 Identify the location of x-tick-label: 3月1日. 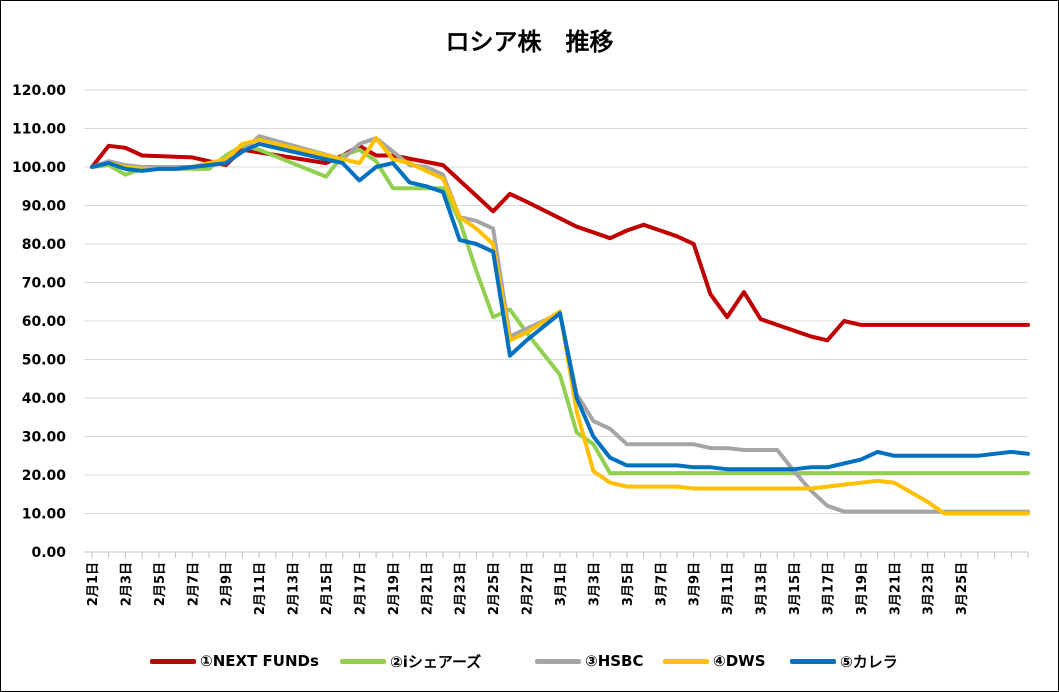
(561, 584).